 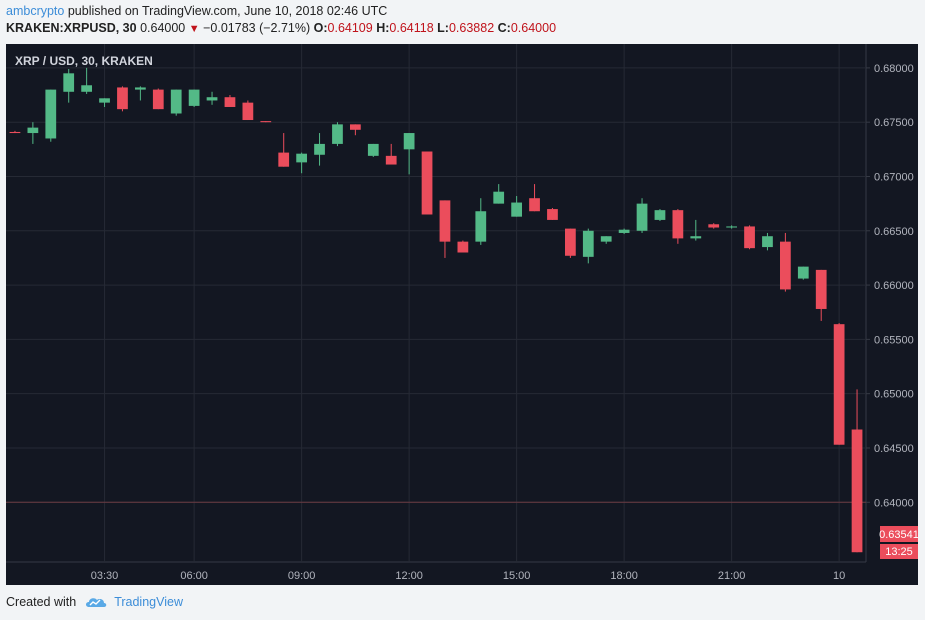 I want to click on y-tick-label: 0.67000, so click(x=894, y=177).